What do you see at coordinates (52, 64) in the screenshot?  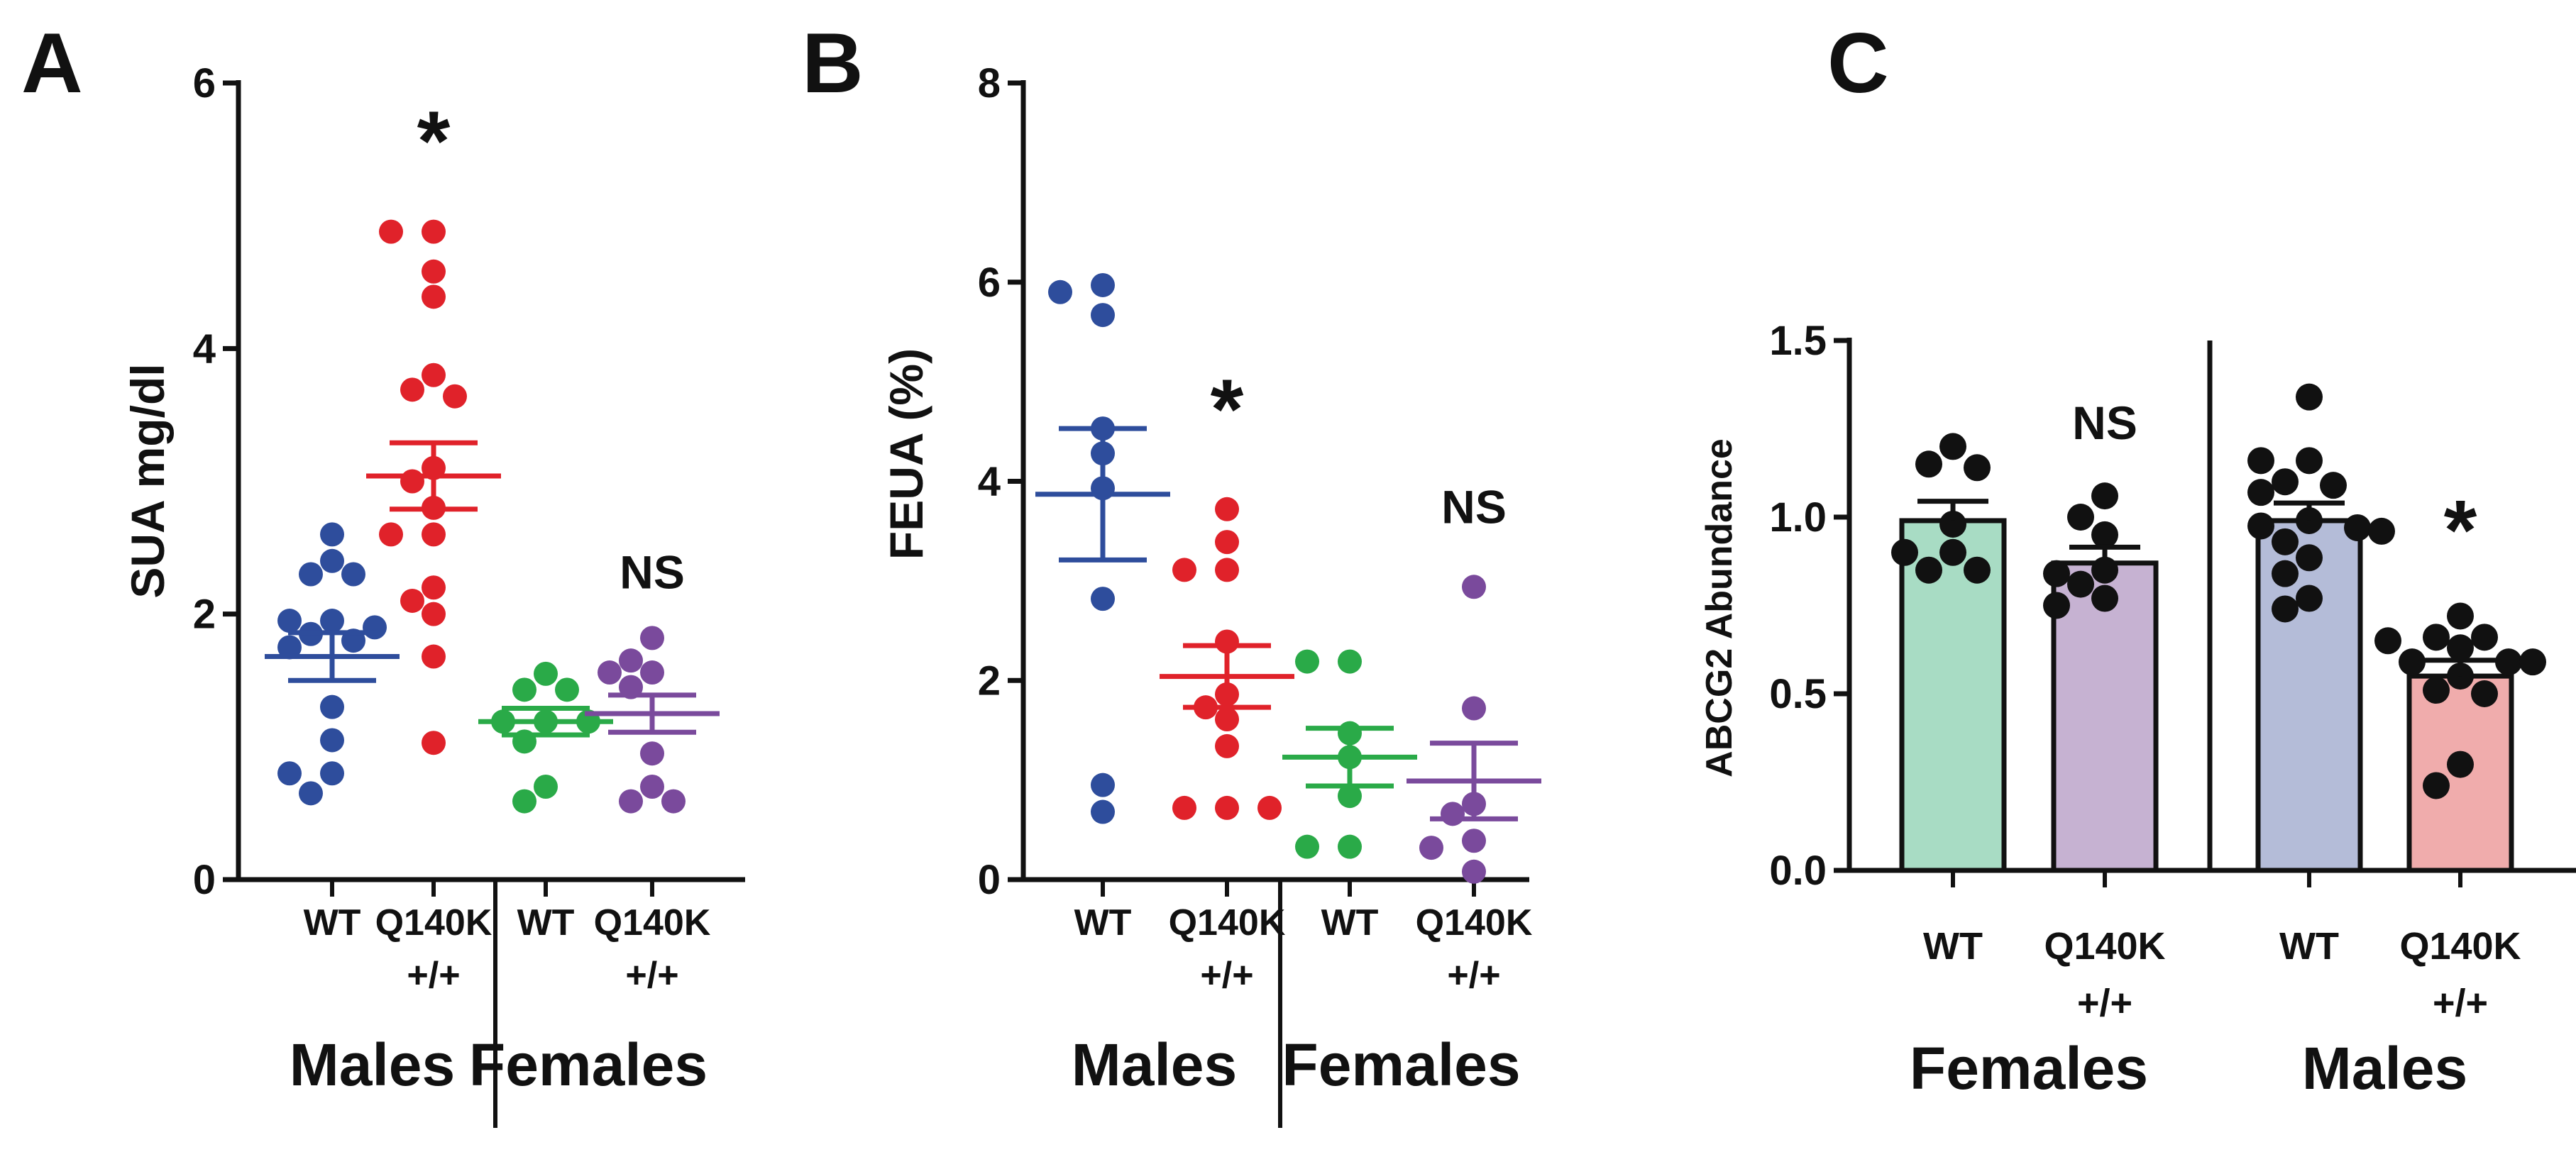 I see `panel-letter: A` at bounding box center [52, 64].